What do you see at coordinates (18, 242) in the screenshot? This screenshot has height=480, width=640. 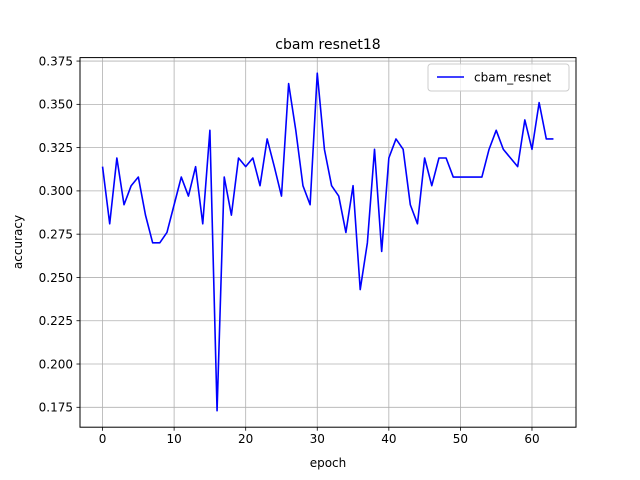 I see `y-axis-label: accuracy` at bounding box center [18, 242].